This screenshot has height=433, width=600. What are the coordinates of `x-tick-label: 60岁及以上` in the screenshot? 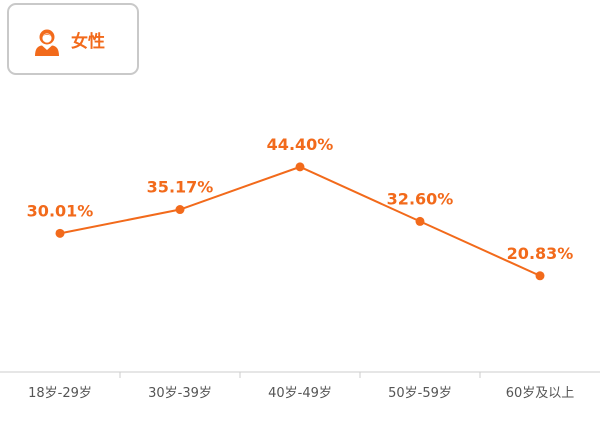 It's located at (540, 393).